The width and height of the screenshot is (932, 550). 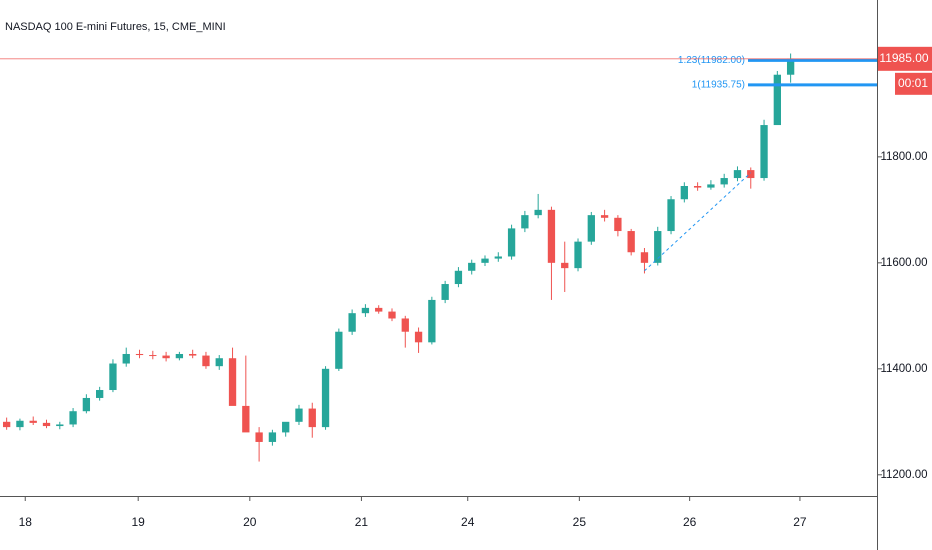 What do you see at coordinates (690, 522) in the screenshot?
I see `x-tick-label: 26` at bounding box center [690, 522].